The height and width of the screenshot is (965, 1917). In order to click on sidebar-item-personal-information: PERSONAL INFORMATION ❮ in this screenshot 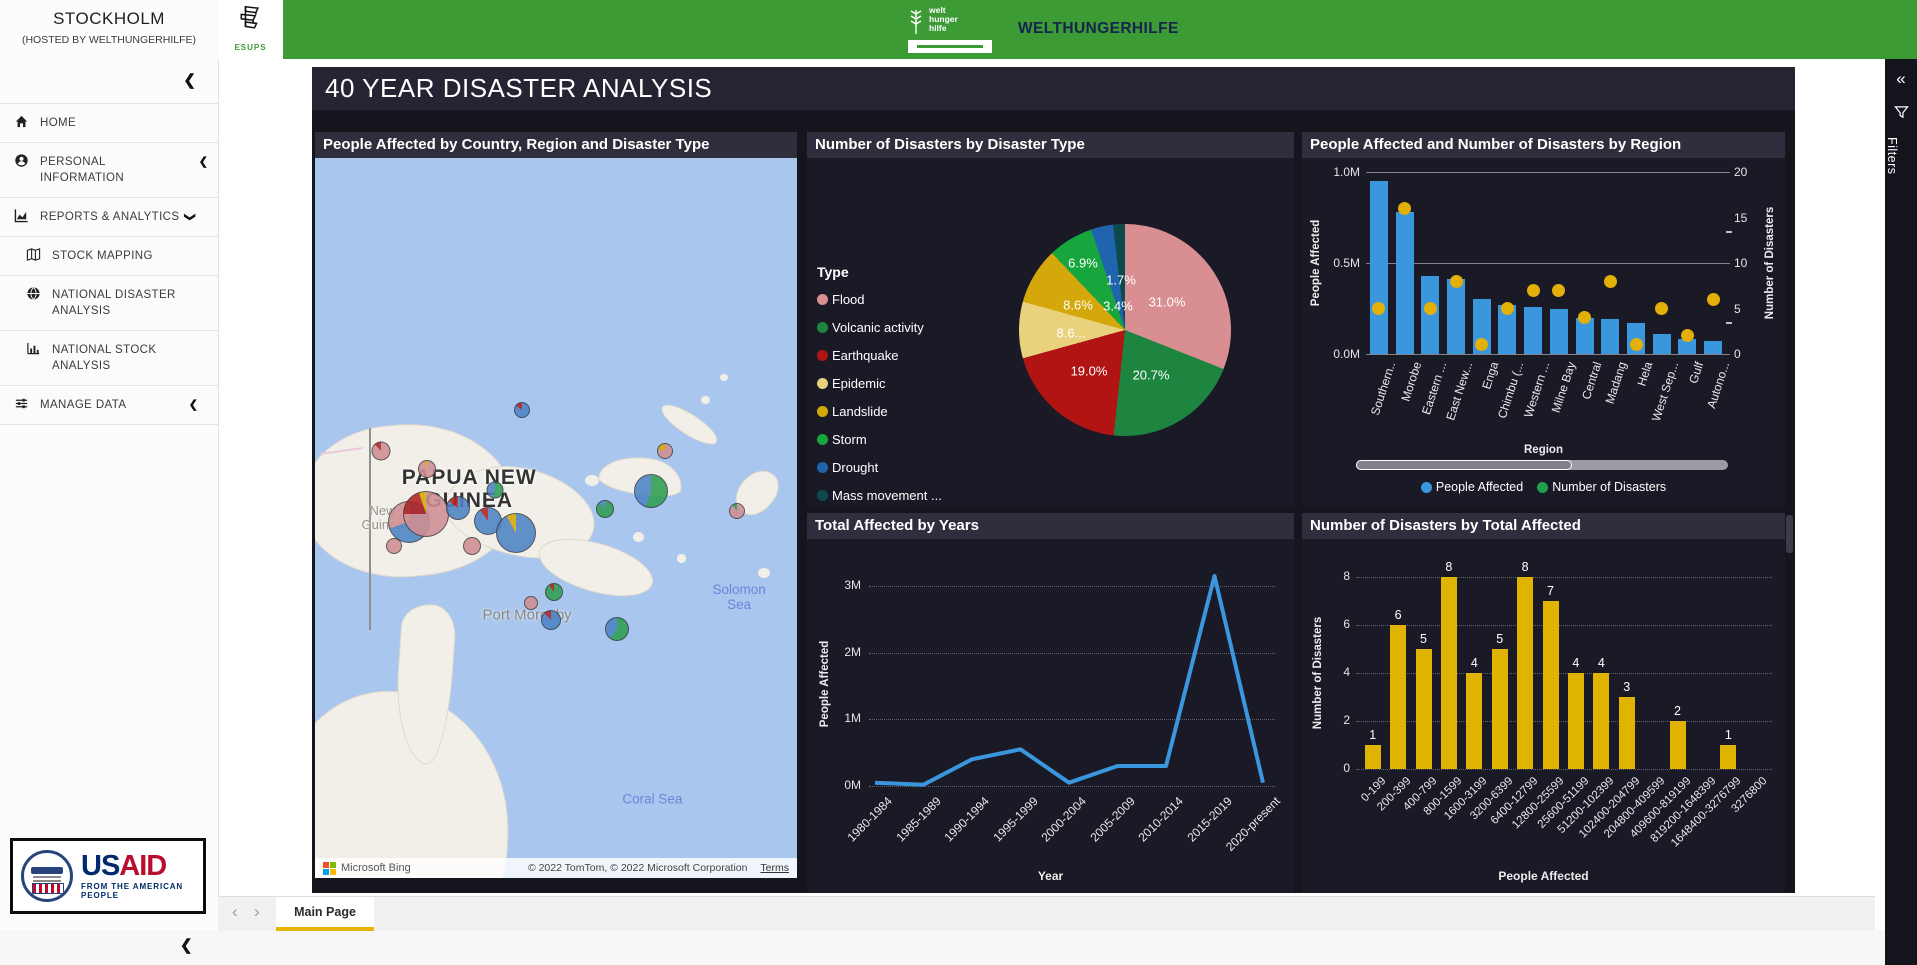, I will do `click(109, 170)`.